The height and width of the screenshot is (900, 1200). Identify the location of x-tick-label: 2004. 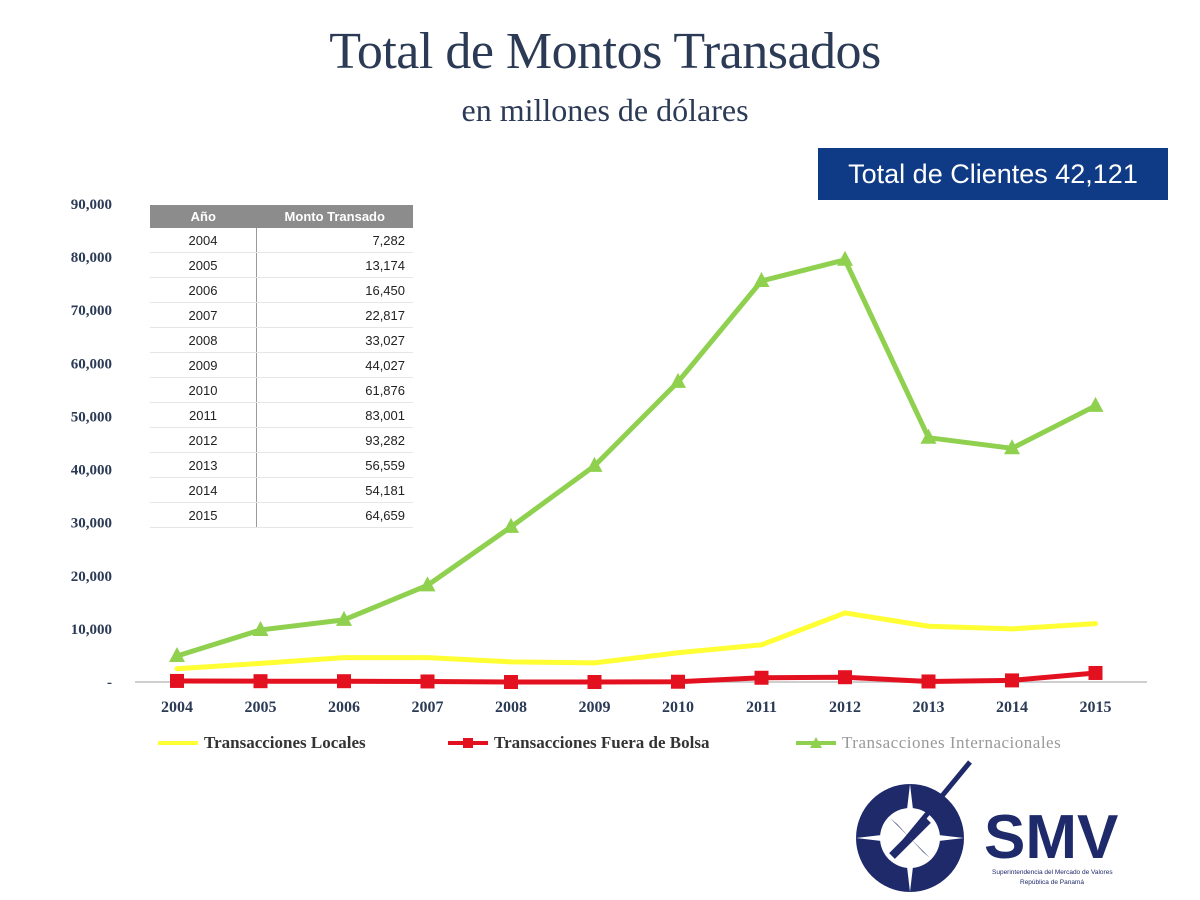
(177, 707).